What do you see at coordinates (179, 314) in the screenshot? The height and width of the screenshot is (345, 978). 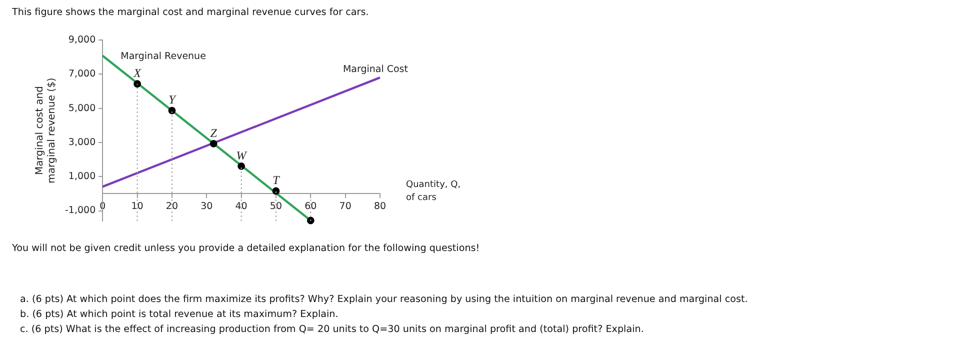 I see `text: b. (6 pts) At which point is total revenue at its maximum? Explain.` at bounding box center [179, 314].